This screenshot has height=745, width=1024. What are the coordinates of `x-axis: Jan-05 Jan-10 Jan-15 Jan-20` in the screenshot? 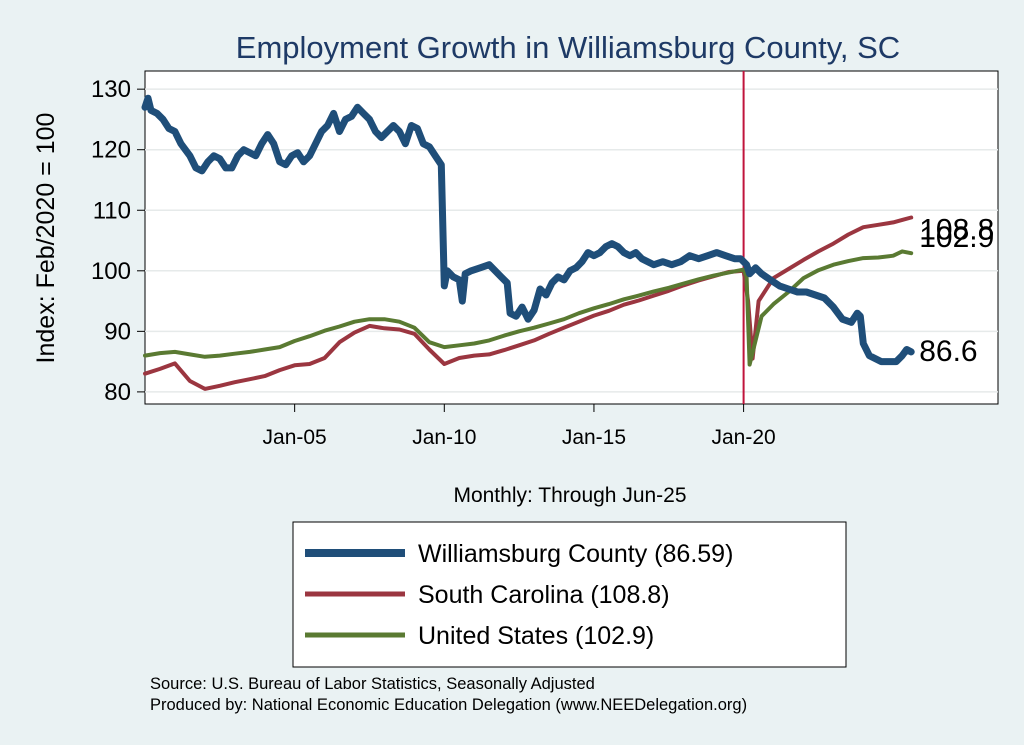 It's located at (519, 426).